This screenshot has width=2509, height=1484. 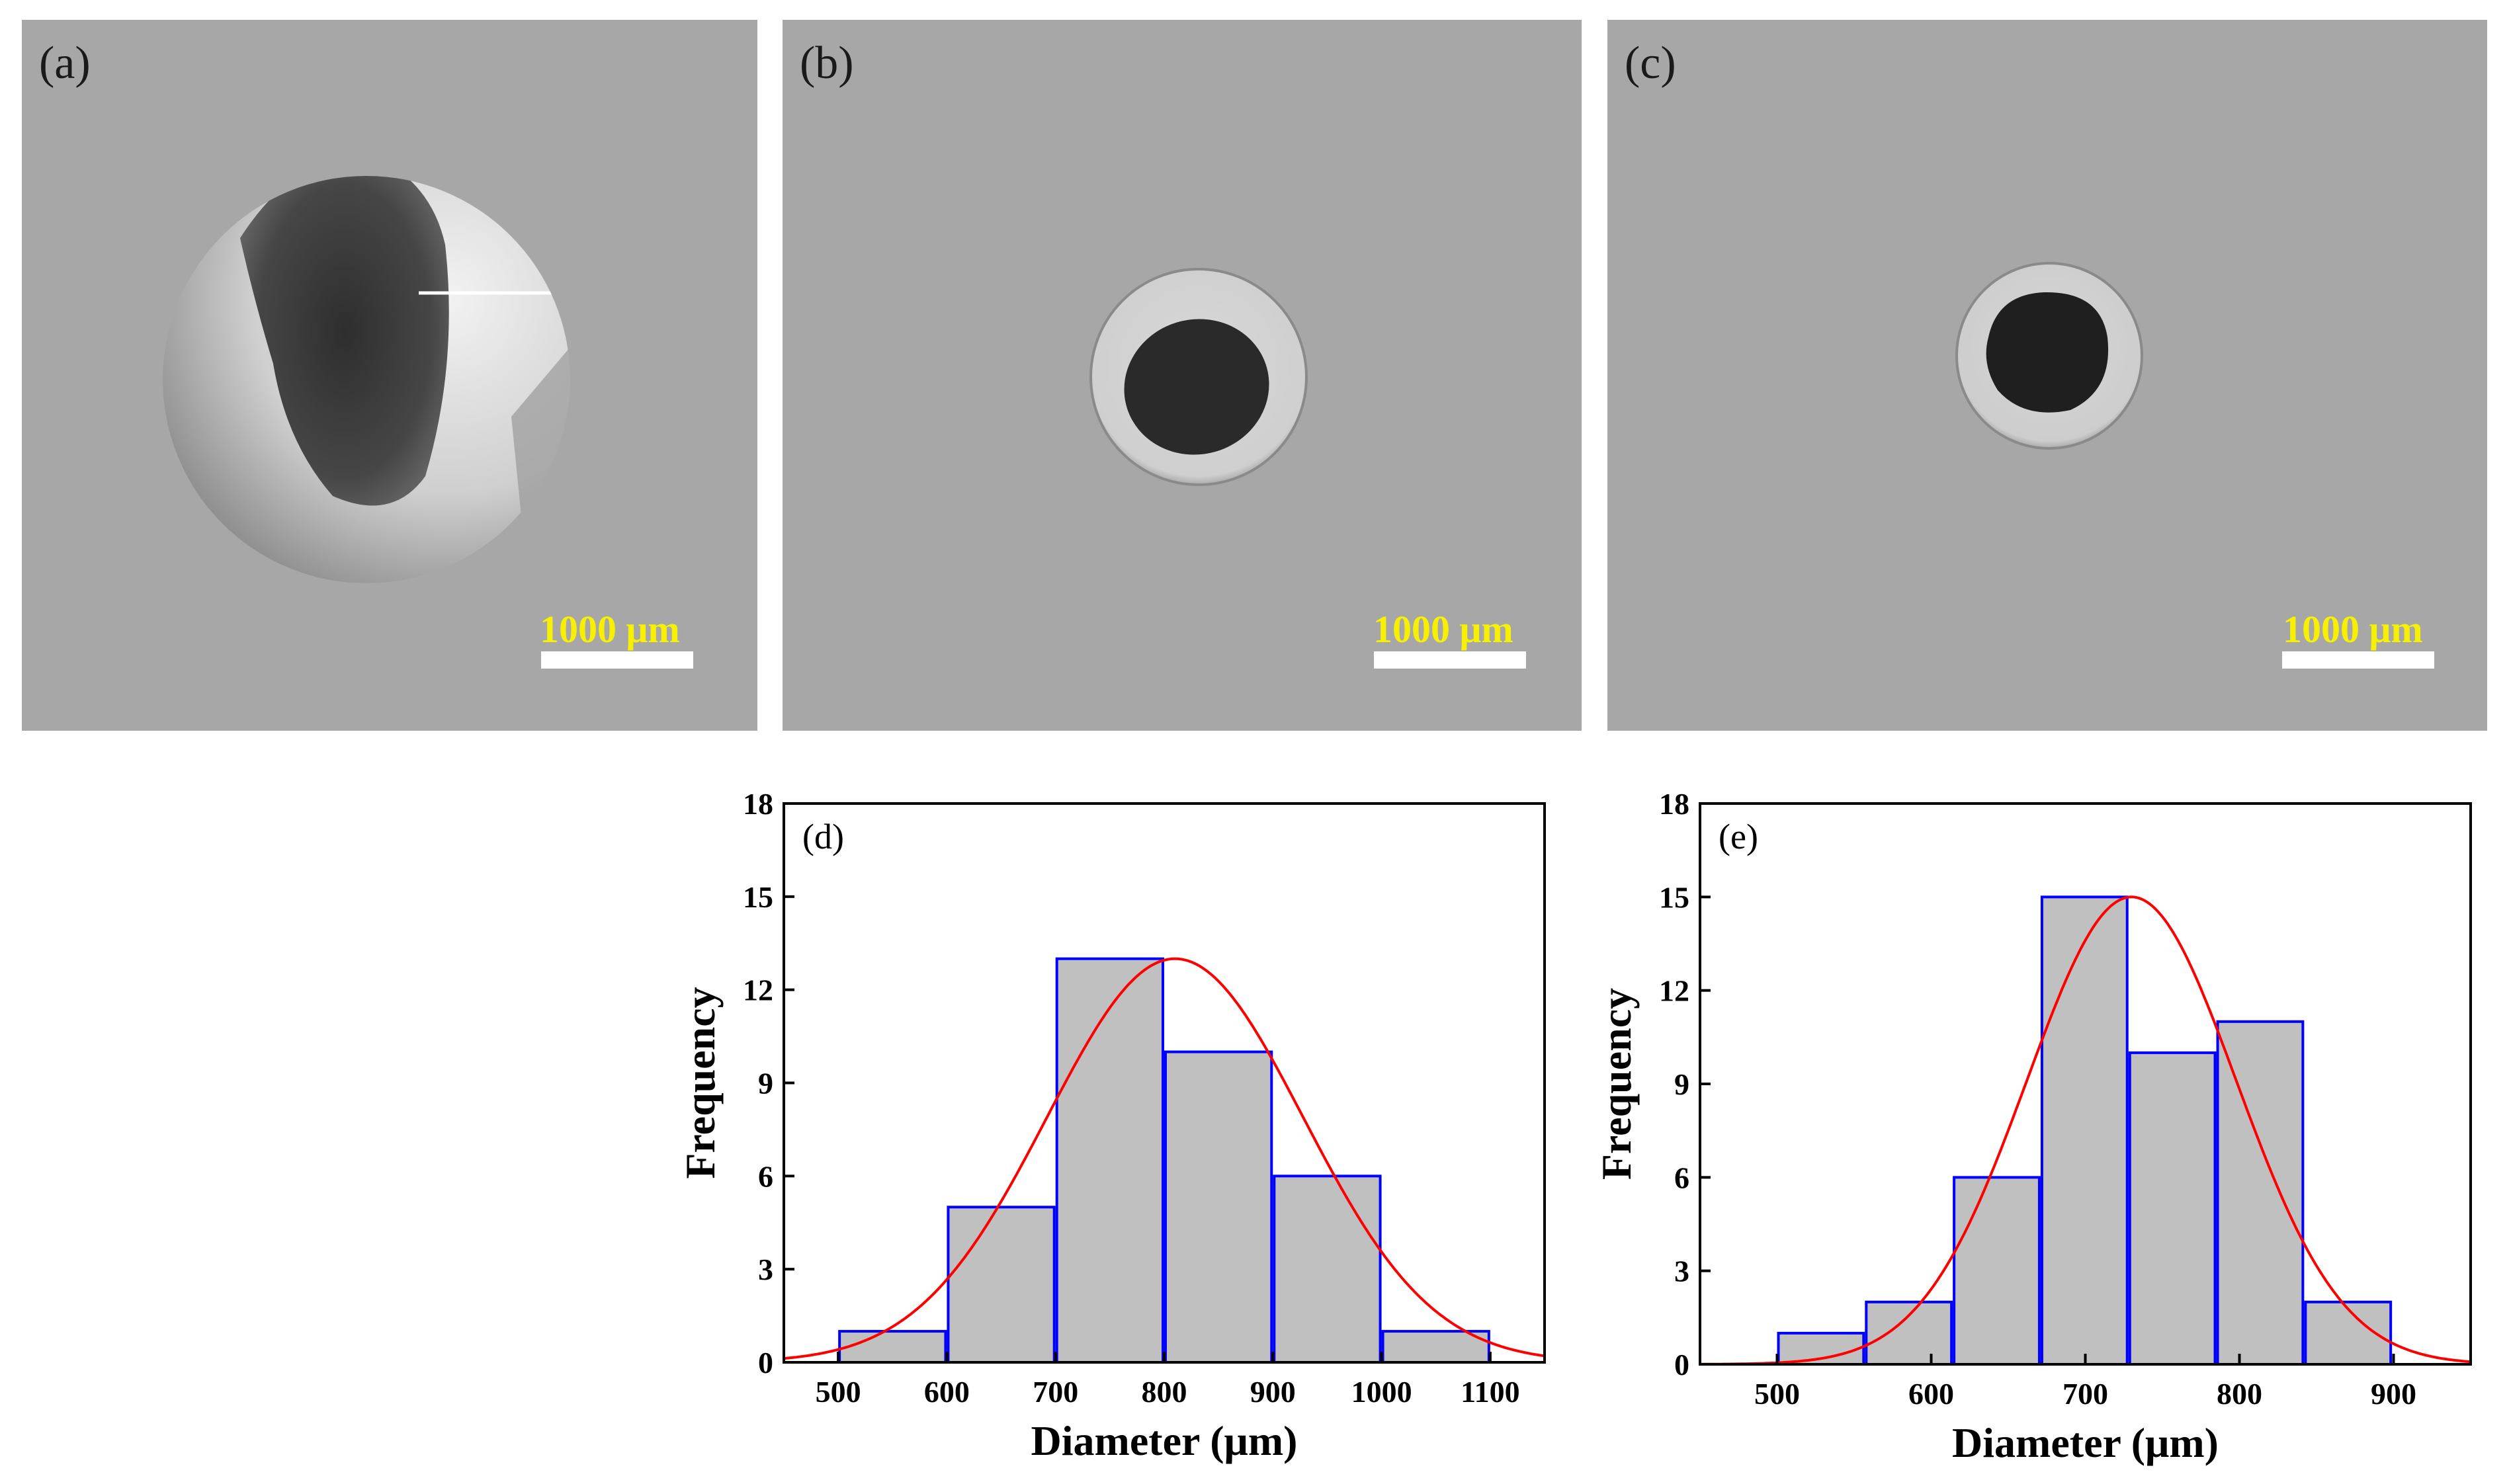 I want to click on hist-d-ytick-label-18: 18, so click(x=758, y=804).